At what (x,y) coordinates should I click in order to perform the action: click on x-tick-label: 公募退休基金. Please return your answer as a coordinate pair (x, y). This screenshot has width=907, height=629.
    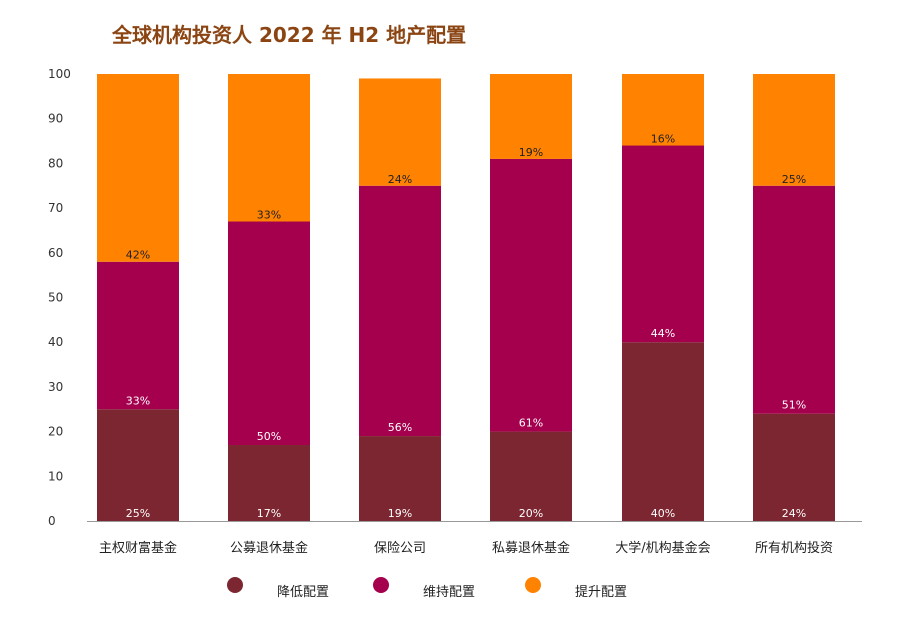
    Looking at the image, I should click on (269, 548).